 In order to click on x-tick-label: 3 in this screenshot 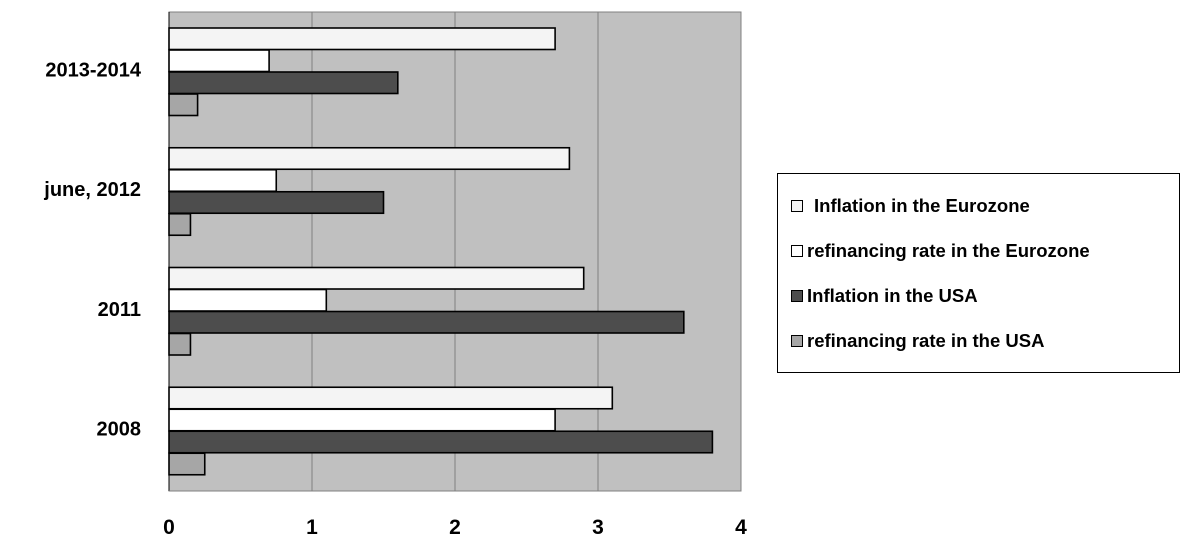, I will do `click(598, 527)`.